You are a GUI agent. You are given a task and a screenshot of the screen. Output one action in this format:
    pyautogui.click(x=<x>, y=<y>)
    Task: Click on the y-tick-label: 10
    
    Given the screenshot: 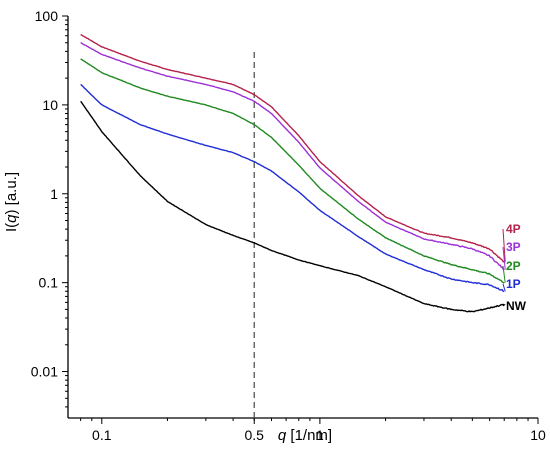 What is the action you would take?
    pyautogui.click(x=50, y=105)
    